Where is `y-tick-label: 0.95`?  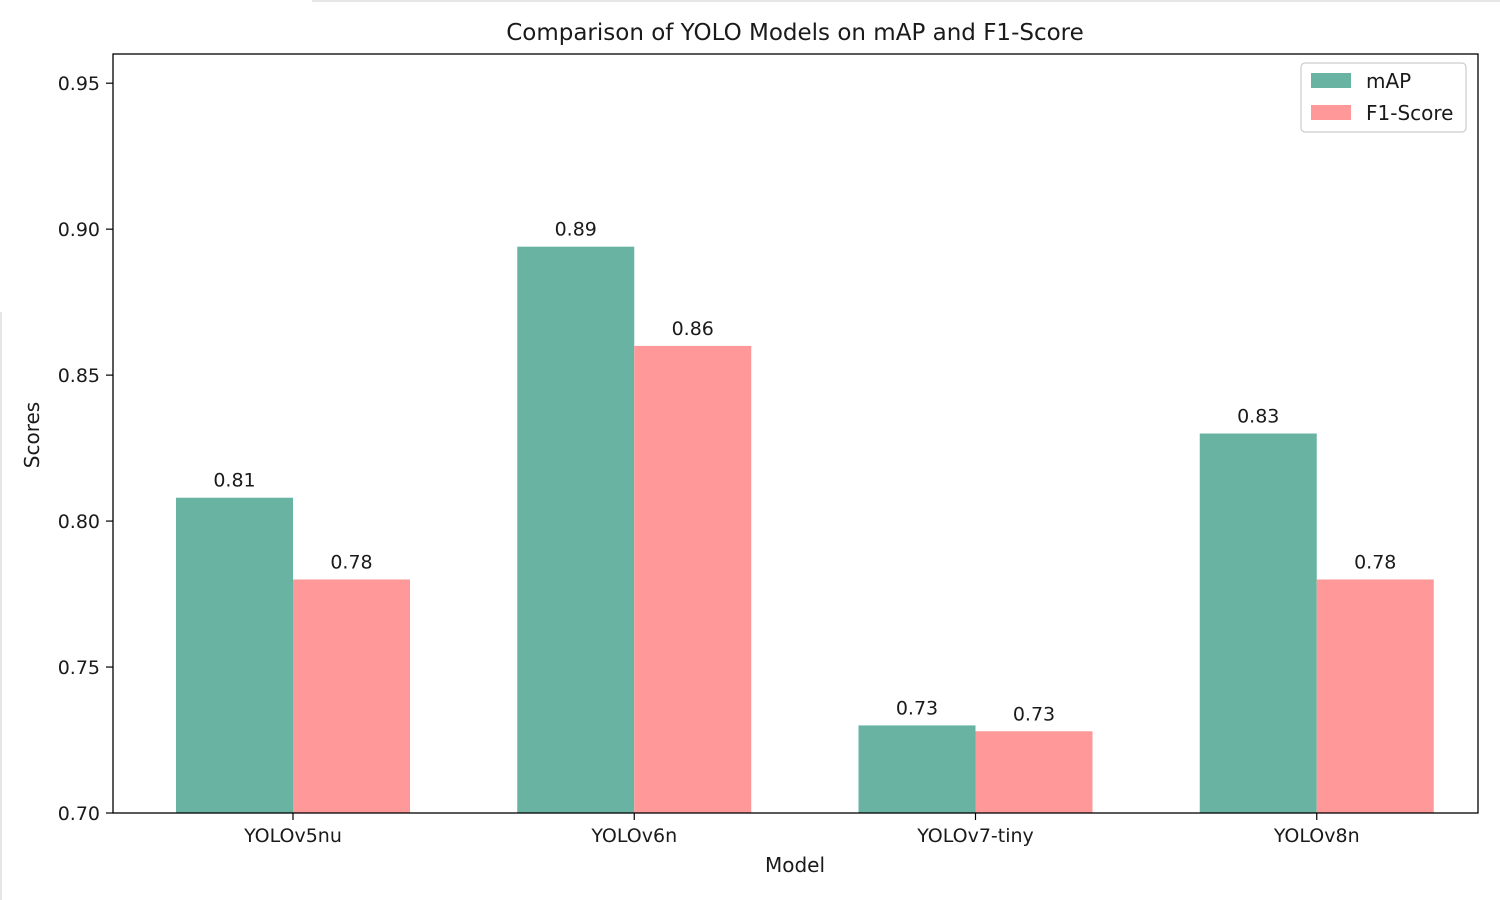
y-tick-label: 0.95 is located at coordinates (79, 84).